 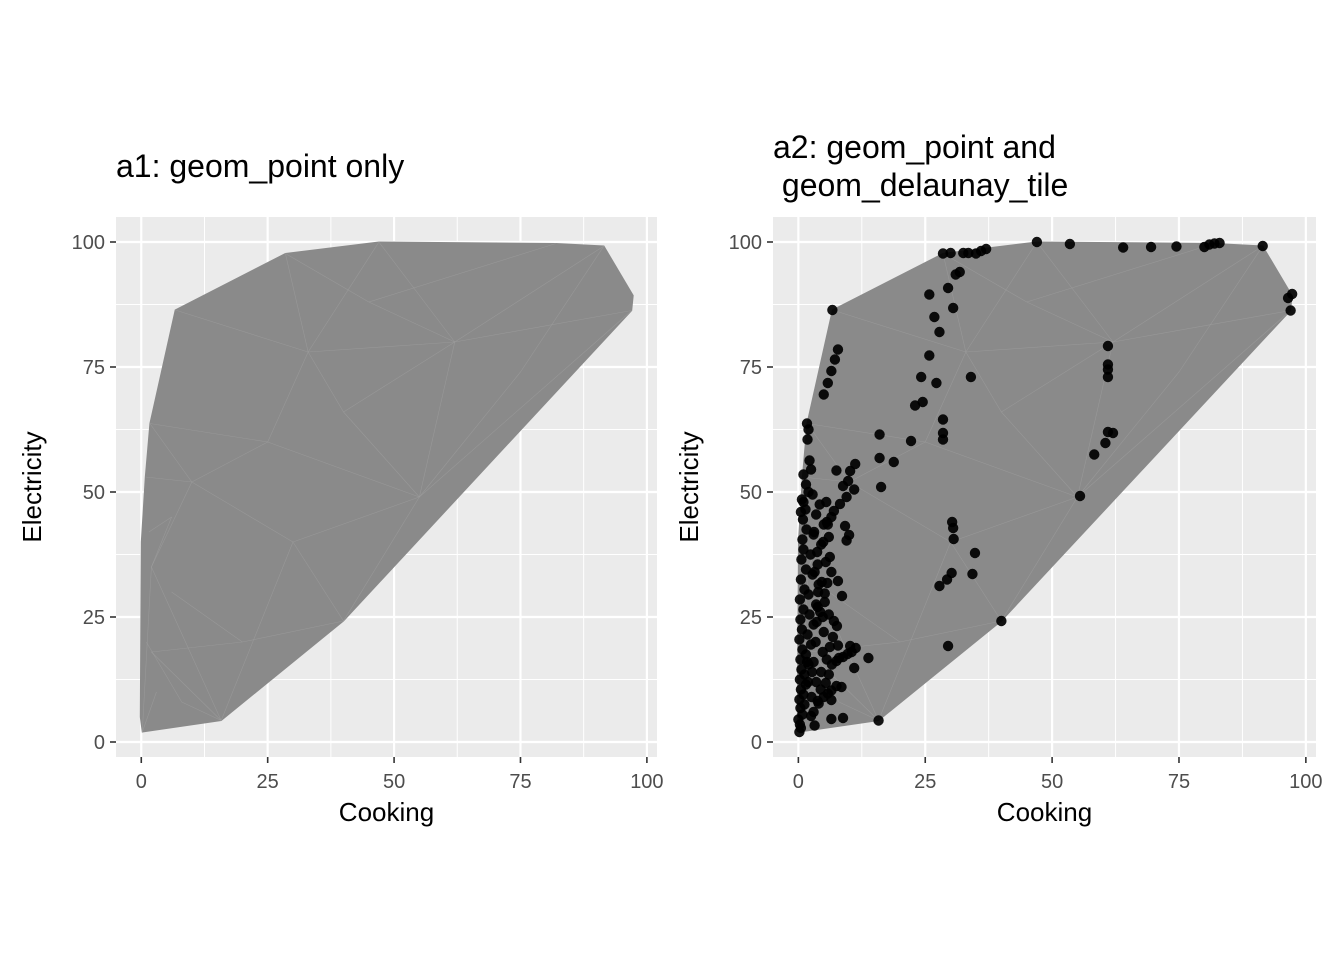 I want to click on y-tick-label: 25, so click(x=94, y=618).